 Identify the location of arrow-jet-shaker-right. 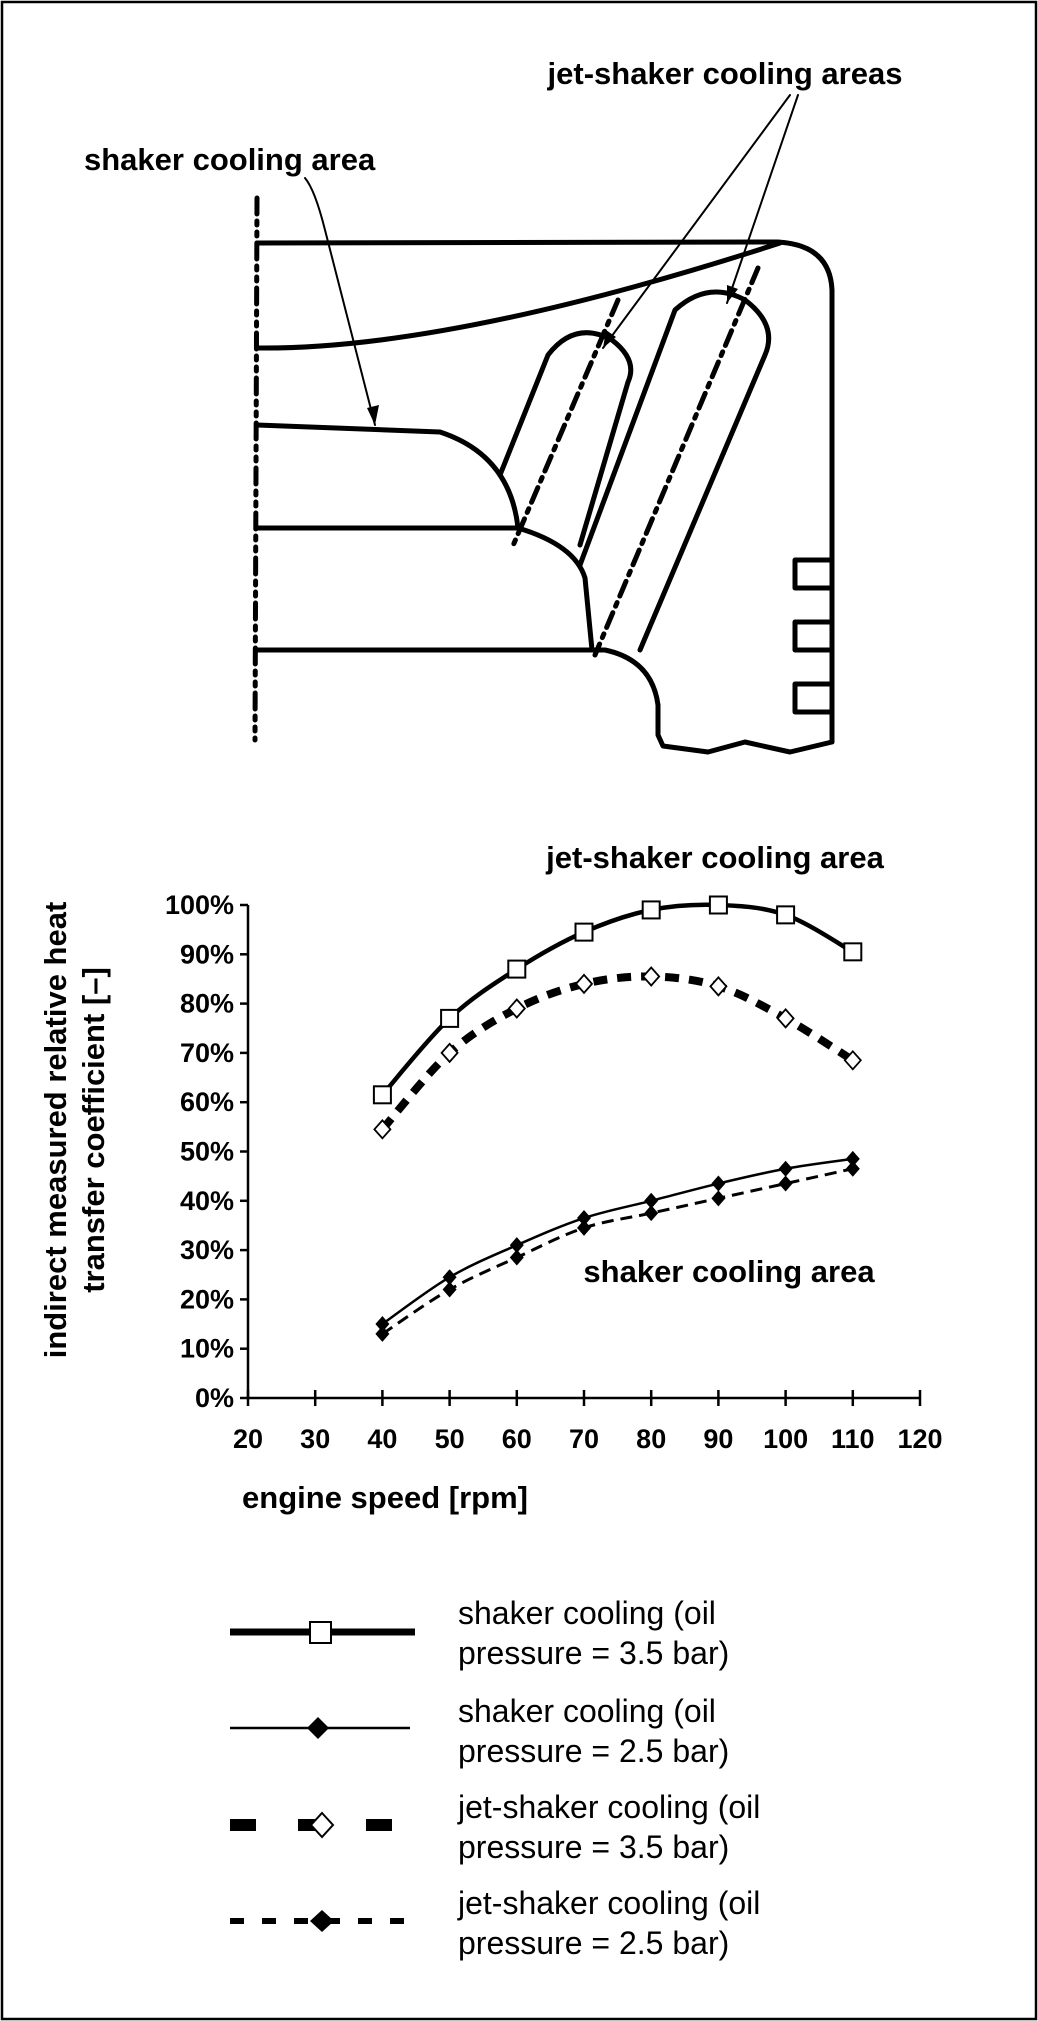
(762, 199).